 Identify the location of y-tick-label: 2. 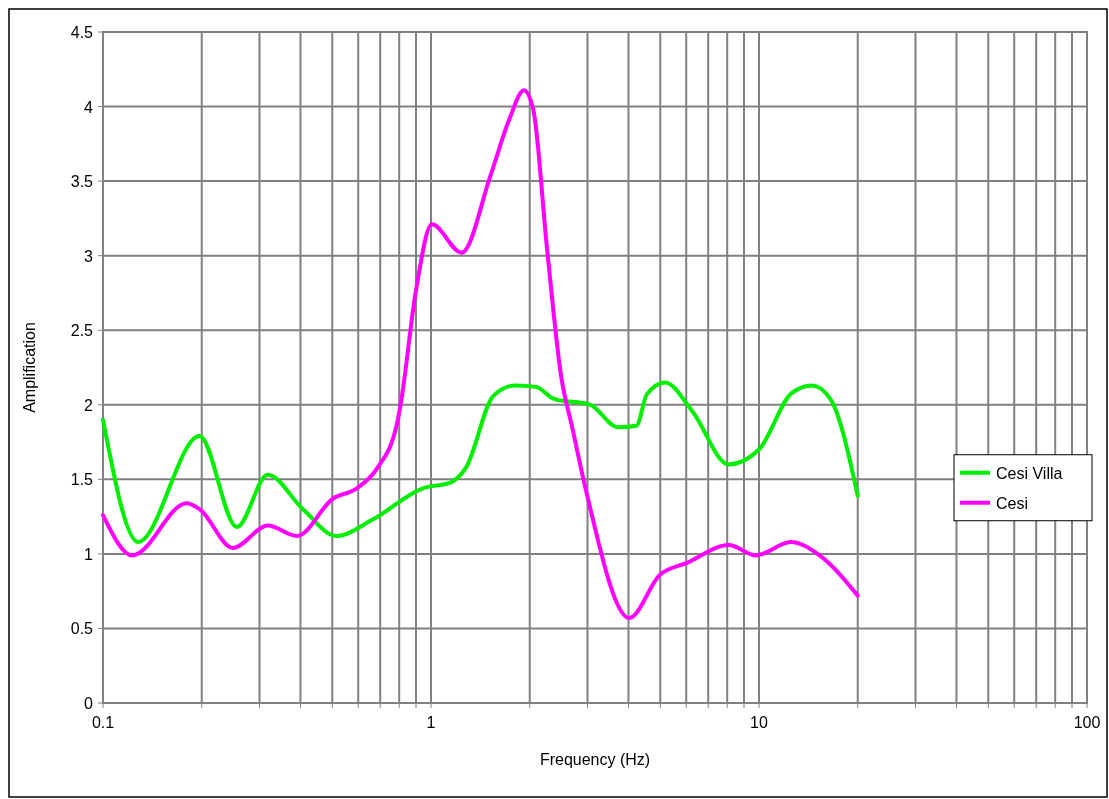
(89, 405).